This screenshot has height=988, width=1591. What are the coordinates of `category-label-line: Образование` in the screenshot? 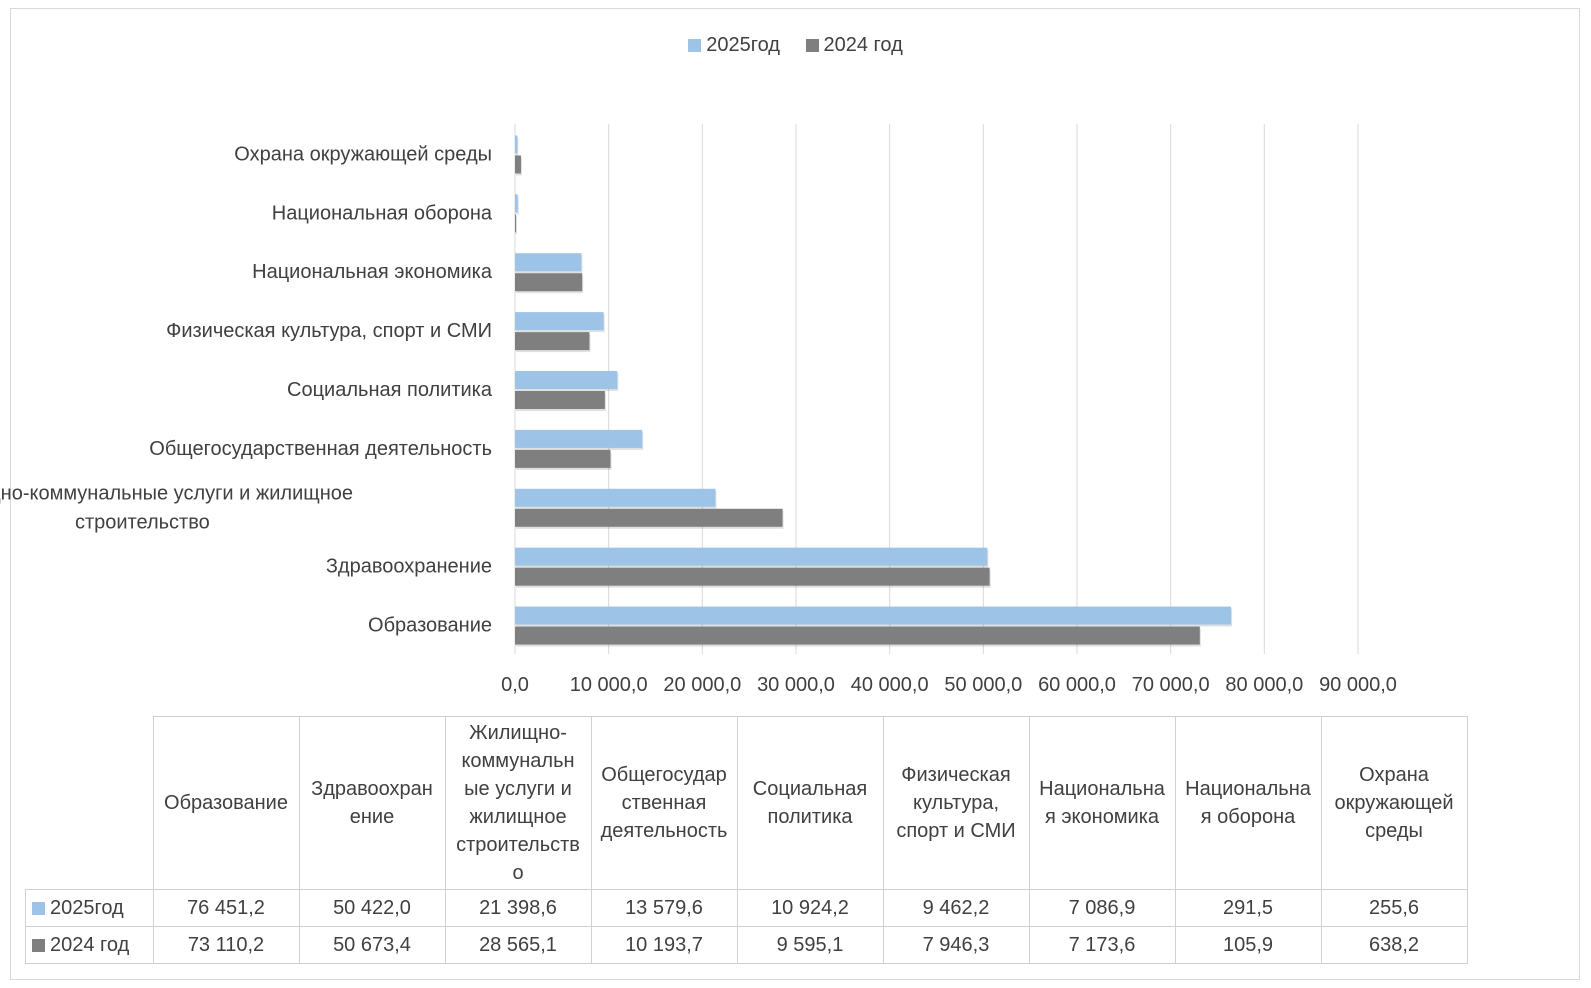 It's located at (430, 626).